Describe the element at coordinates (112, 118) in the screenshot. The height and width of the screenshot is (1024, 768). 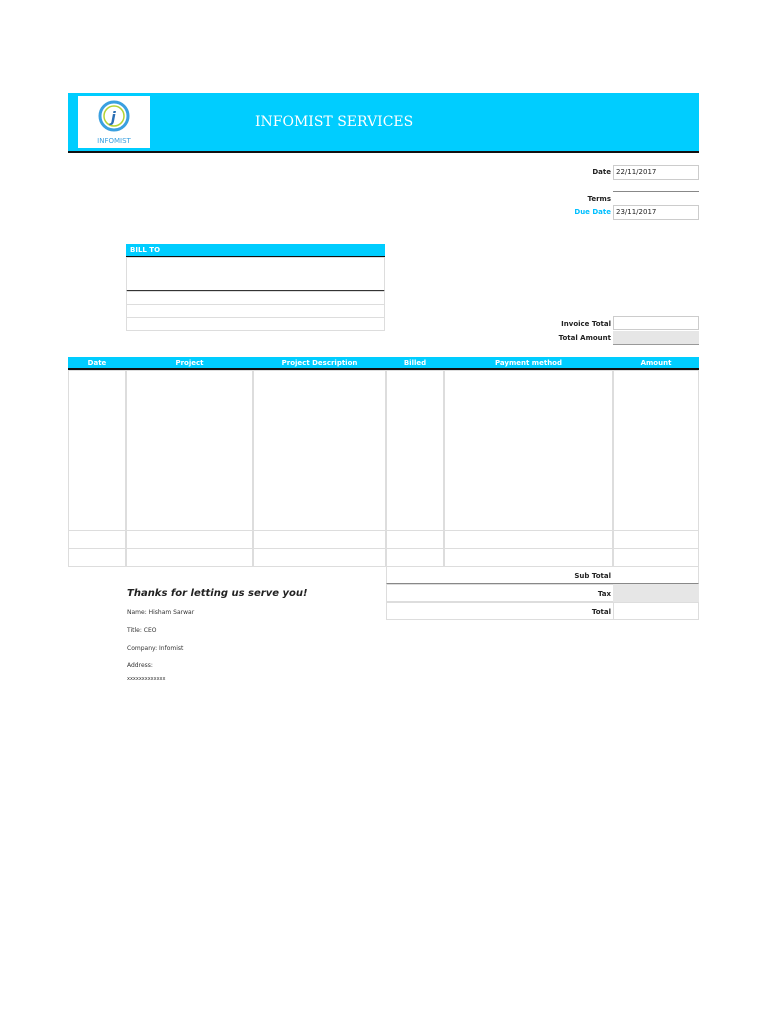
I see `svg-text: j` at that location.